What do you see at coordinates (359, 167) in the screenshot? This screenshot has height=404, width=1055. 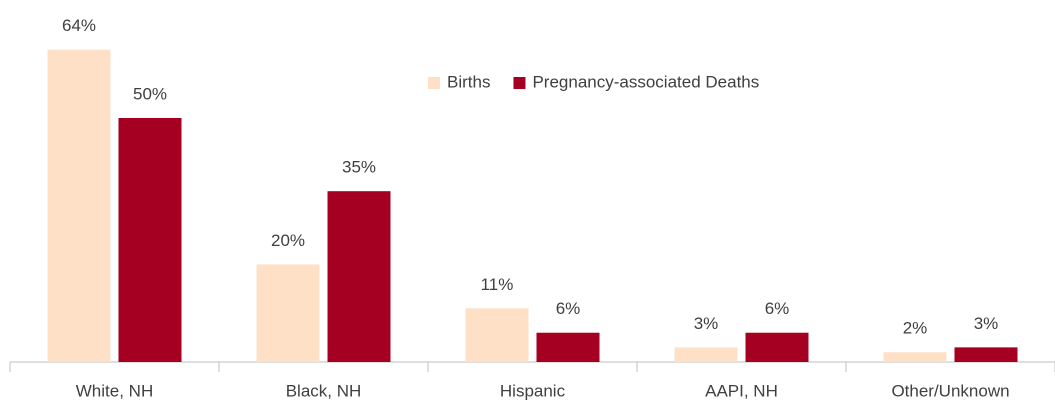 I see `data-label: 35%` at bounding box center [359, 167].